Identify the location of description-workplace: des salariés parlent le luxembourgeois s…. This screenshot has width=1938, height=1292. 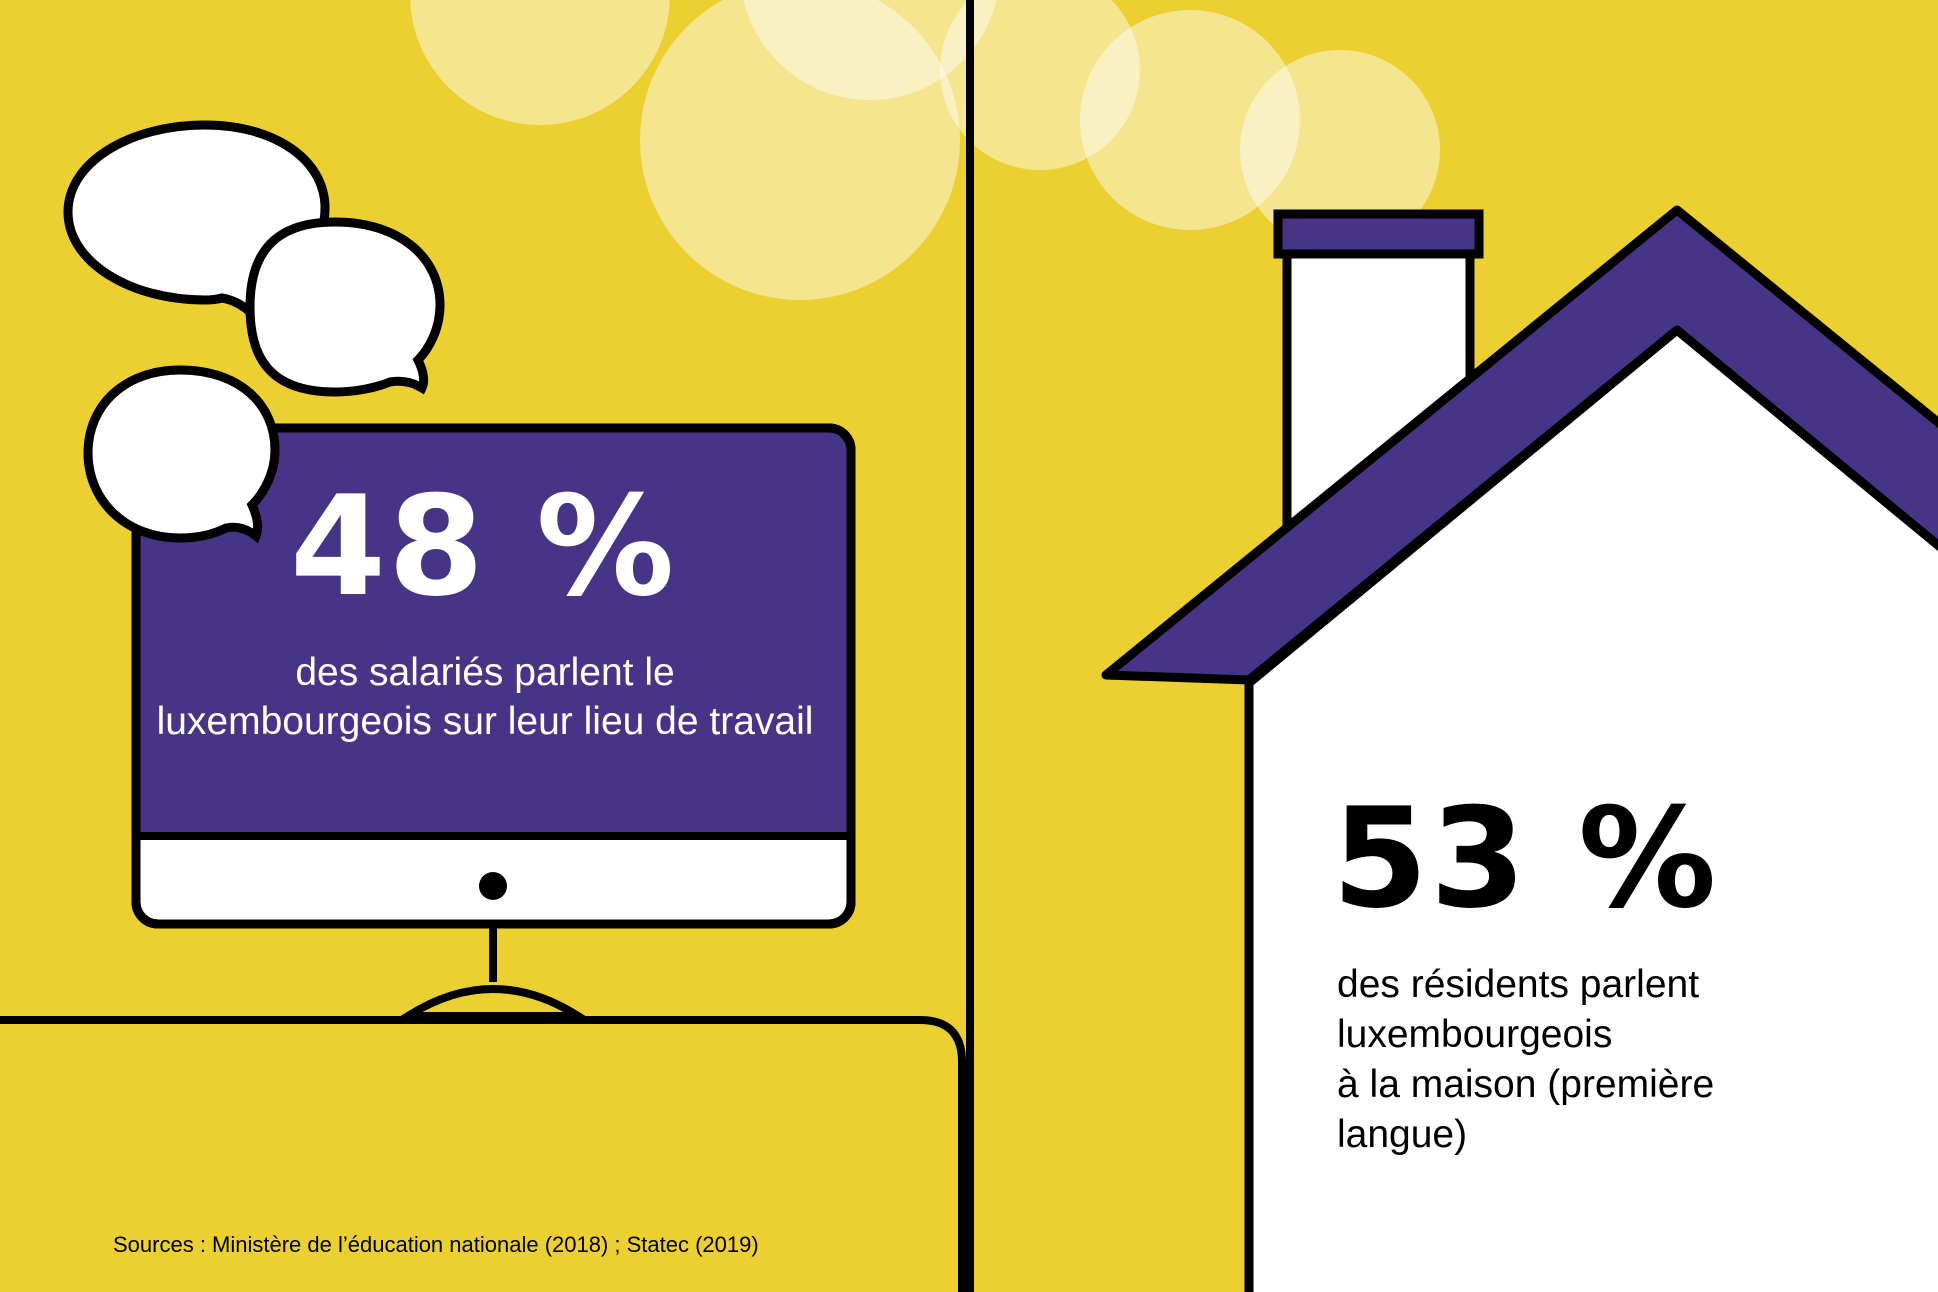
(485, 697).